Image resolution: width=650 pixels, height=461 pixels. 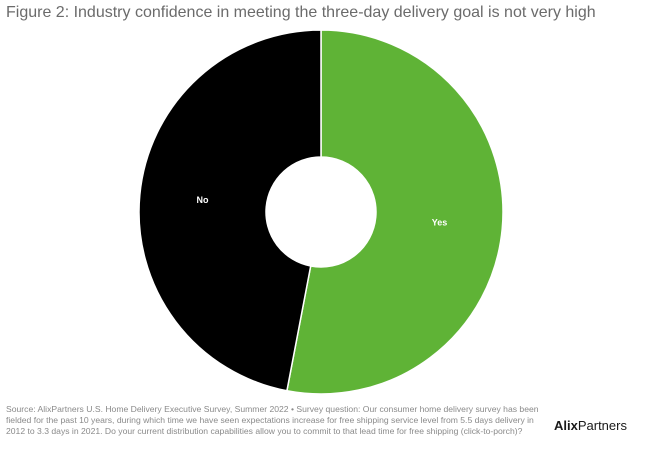 What do you see at coordinates (203, 200) in the screenshot?
I see `slice-label: No` at bounding box center [203, 200].